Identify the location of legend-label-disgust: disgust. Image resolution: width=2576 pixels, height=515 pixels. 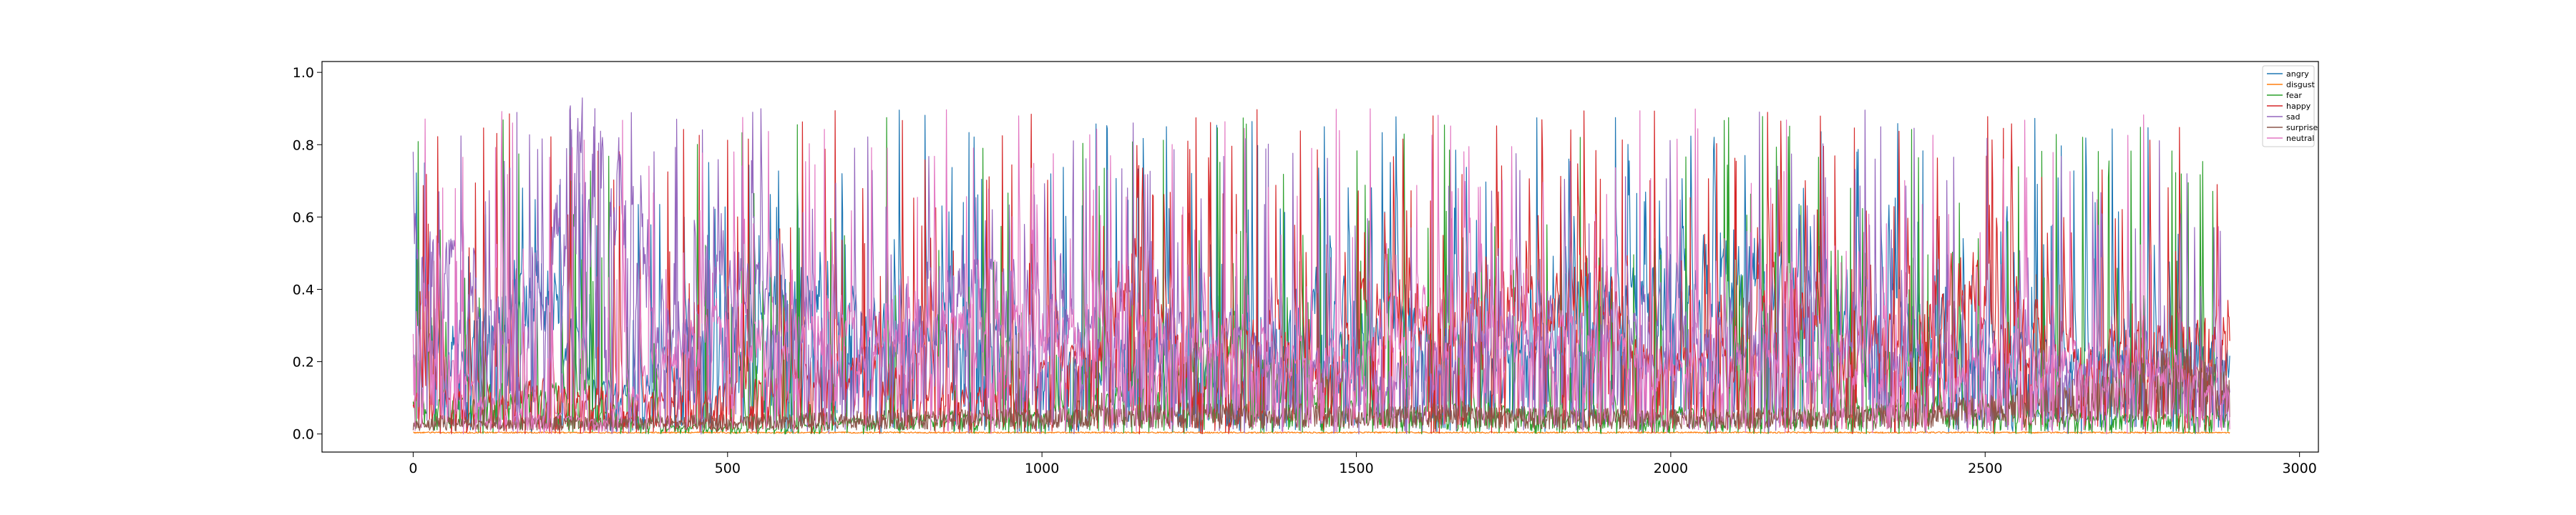
(2300, 84).